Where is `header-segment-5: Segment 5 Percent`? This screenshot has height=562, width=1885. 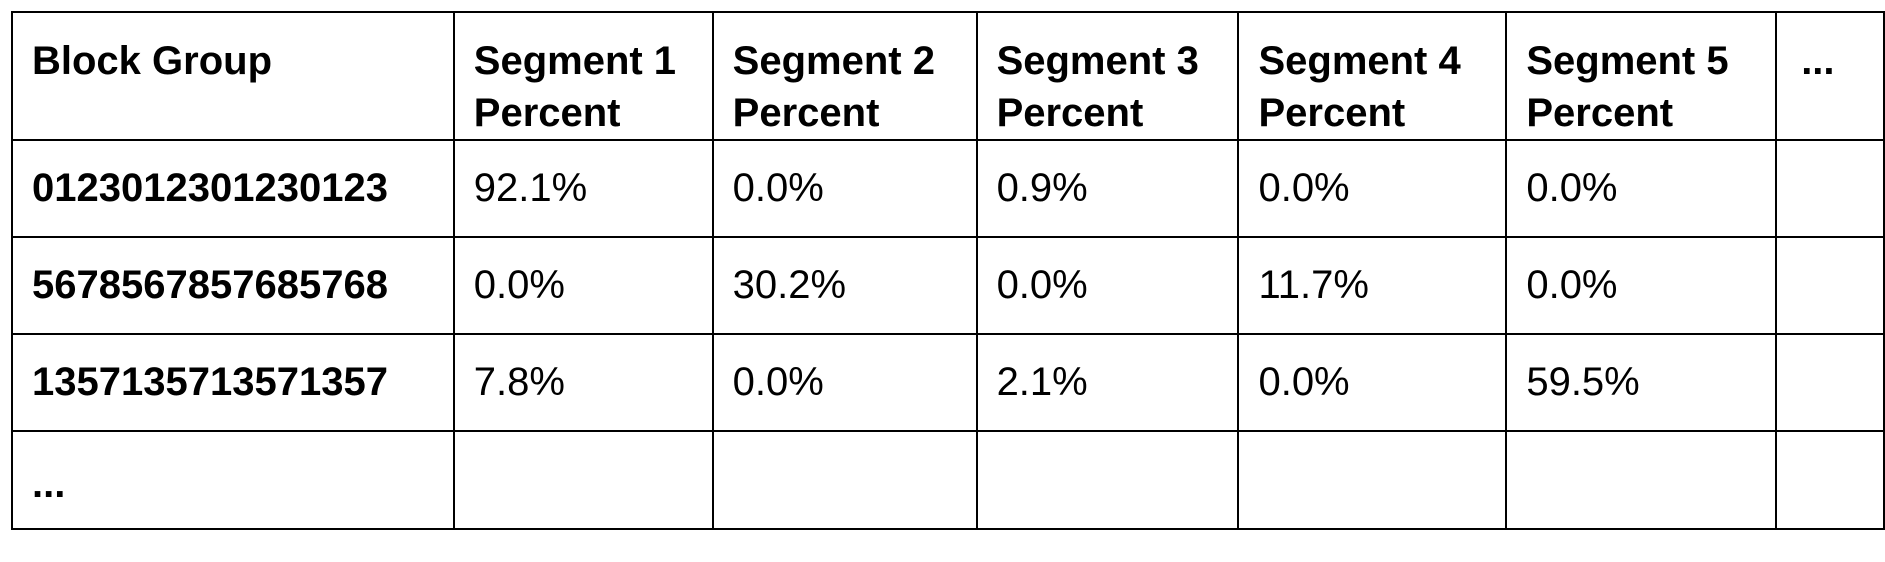
header-segment-5: Segment 5 Percent is located at coordinates (1641, 76).